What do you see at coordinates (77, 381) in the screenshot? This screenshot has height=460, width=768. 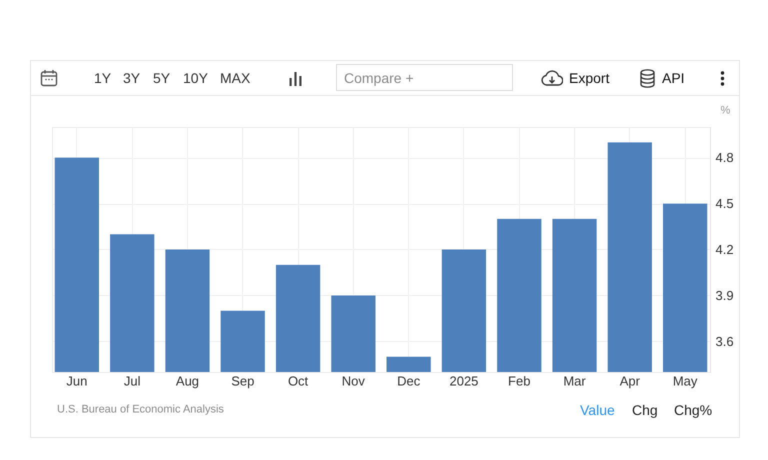 I see `x-tick-label: Jun` at bounding box center [77, 381].